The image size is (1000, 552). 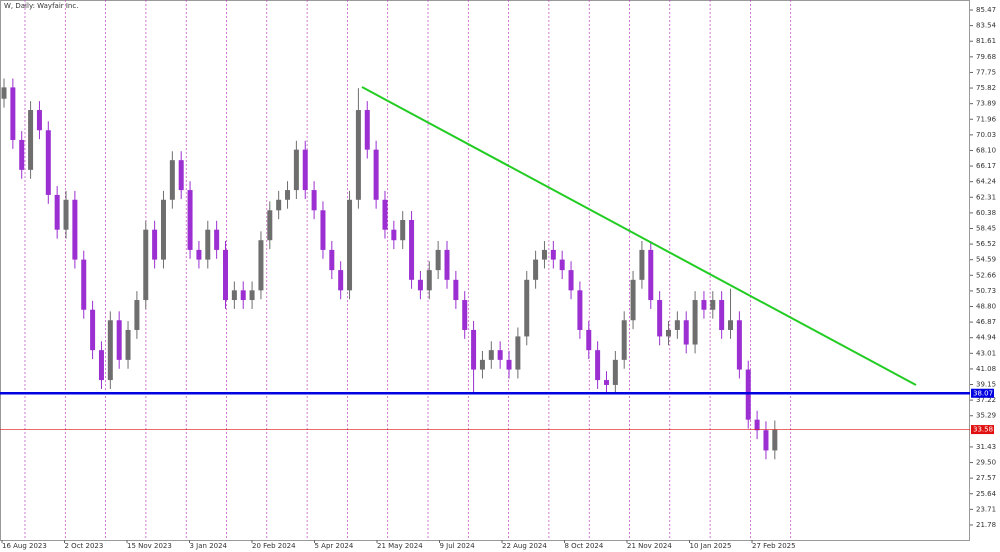 What do you see at coordinates (986, 72) in the screenshot?
I see `y-tick-label: 77.75` at bounding box center [986, 72].